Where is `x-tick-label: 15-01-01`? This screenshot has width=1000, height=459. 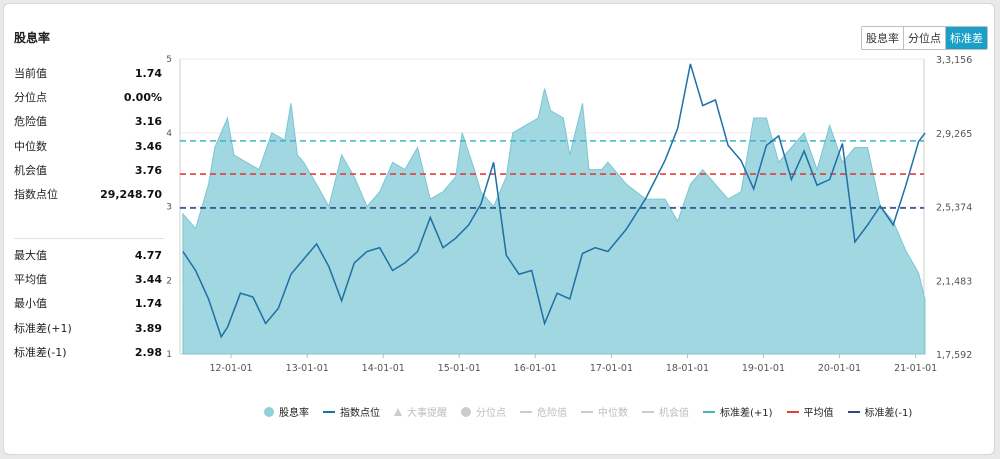
x-tick-label: 15-01-01 is located at coordinates (459, 368).